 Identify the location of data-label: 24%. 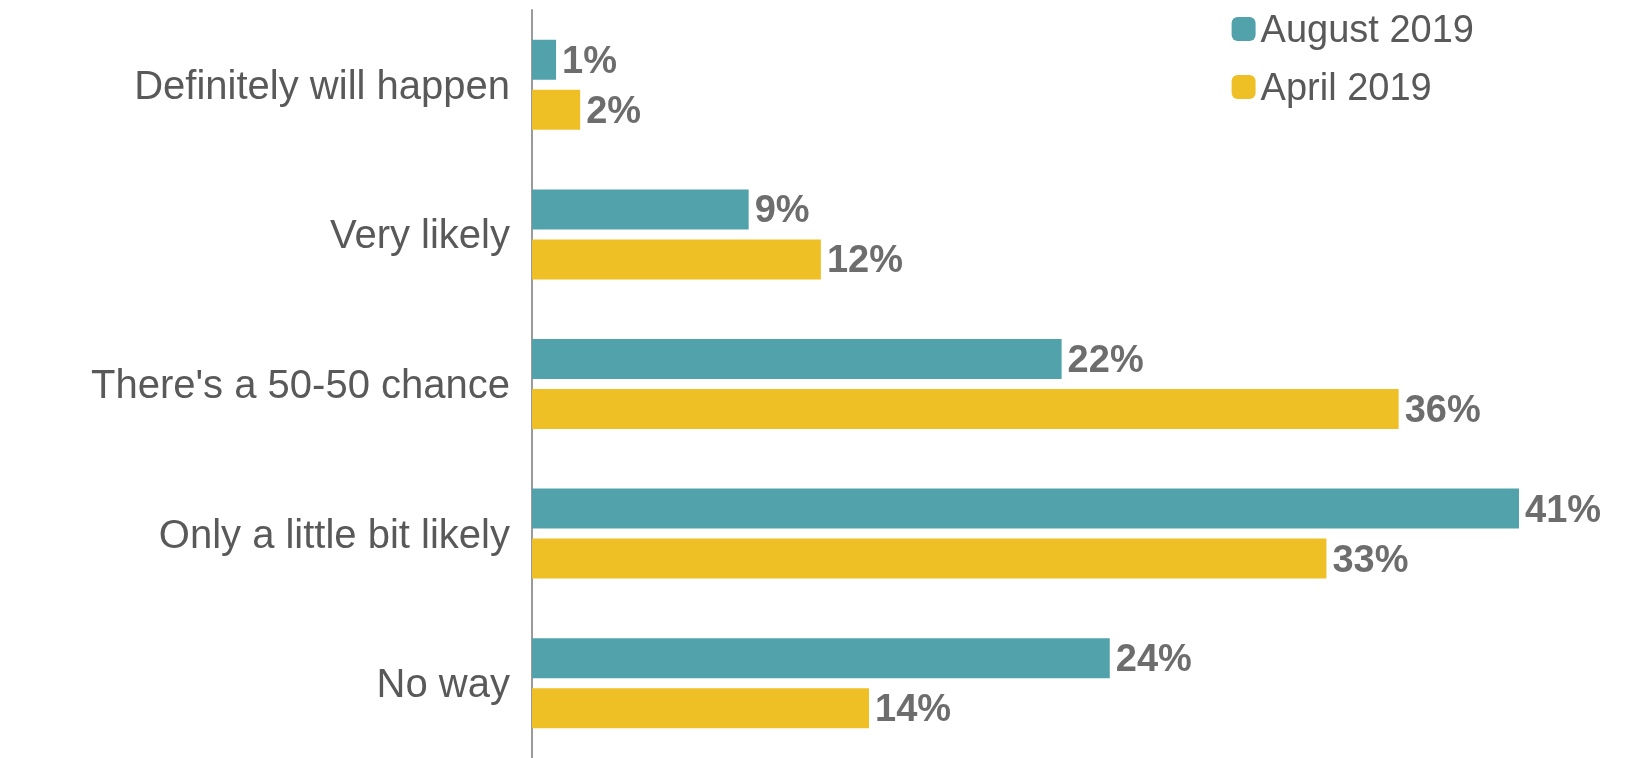
(1153, 658).